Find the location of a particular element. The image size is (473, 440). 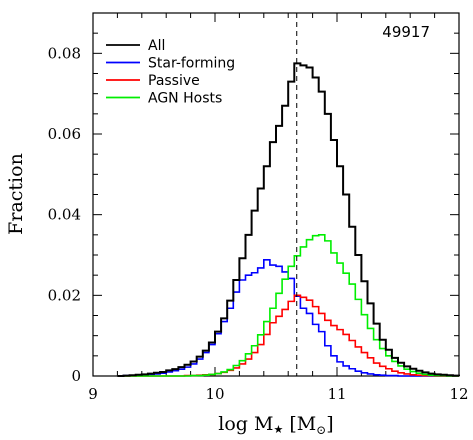

y-tick-label: 0.02 is located at coordinates (64, 295).